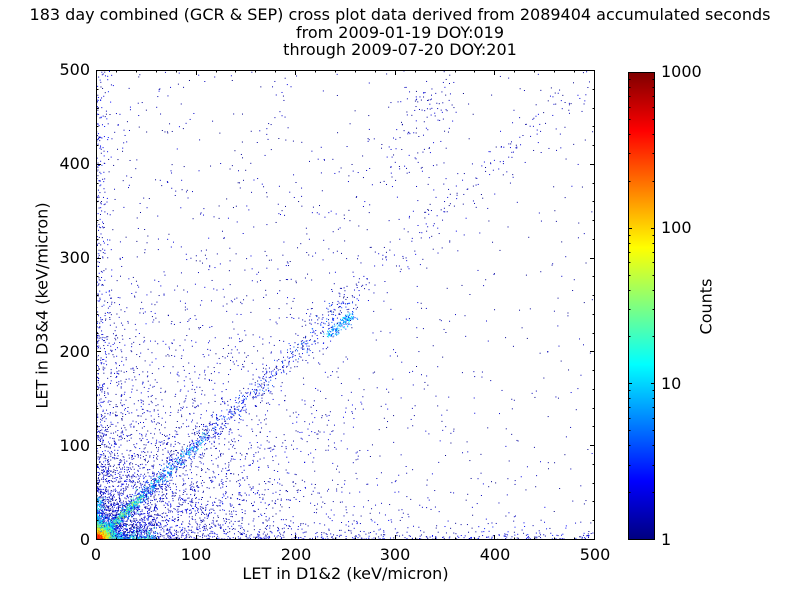  I want to click on y-tick-label: 400, so click(74, 163).